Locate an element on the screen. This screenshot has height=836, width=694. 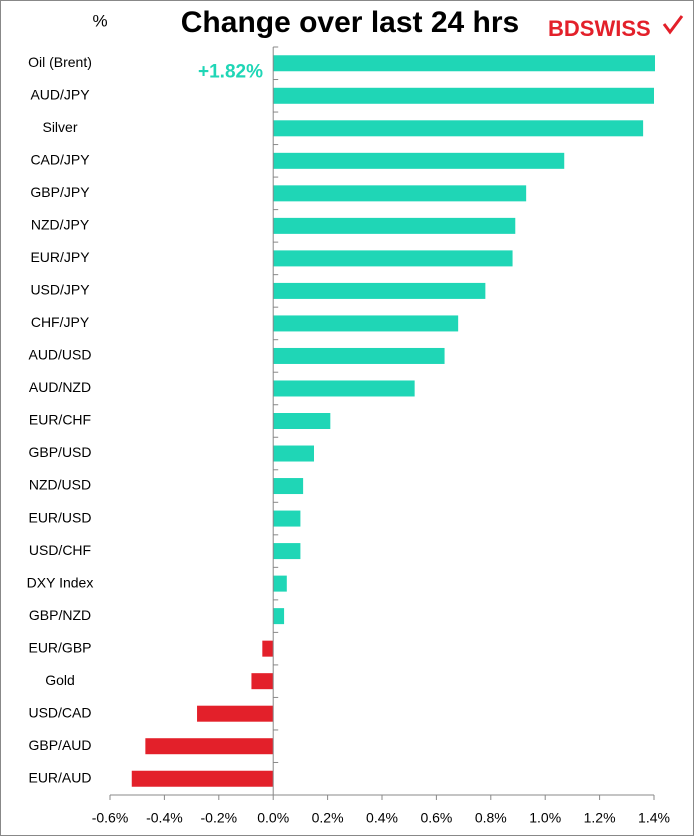
y-tick-label: EUR/CHF is located at coordinates (60, 420).